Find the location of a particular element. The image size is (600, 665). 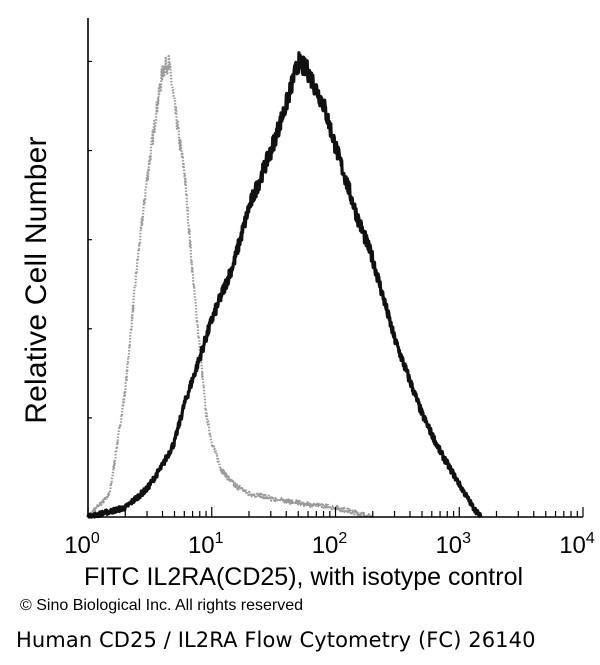

ticks-layer: 10⁰ 10¹ 10² 10³ 10⁴ is located at coordinates (329, 533).